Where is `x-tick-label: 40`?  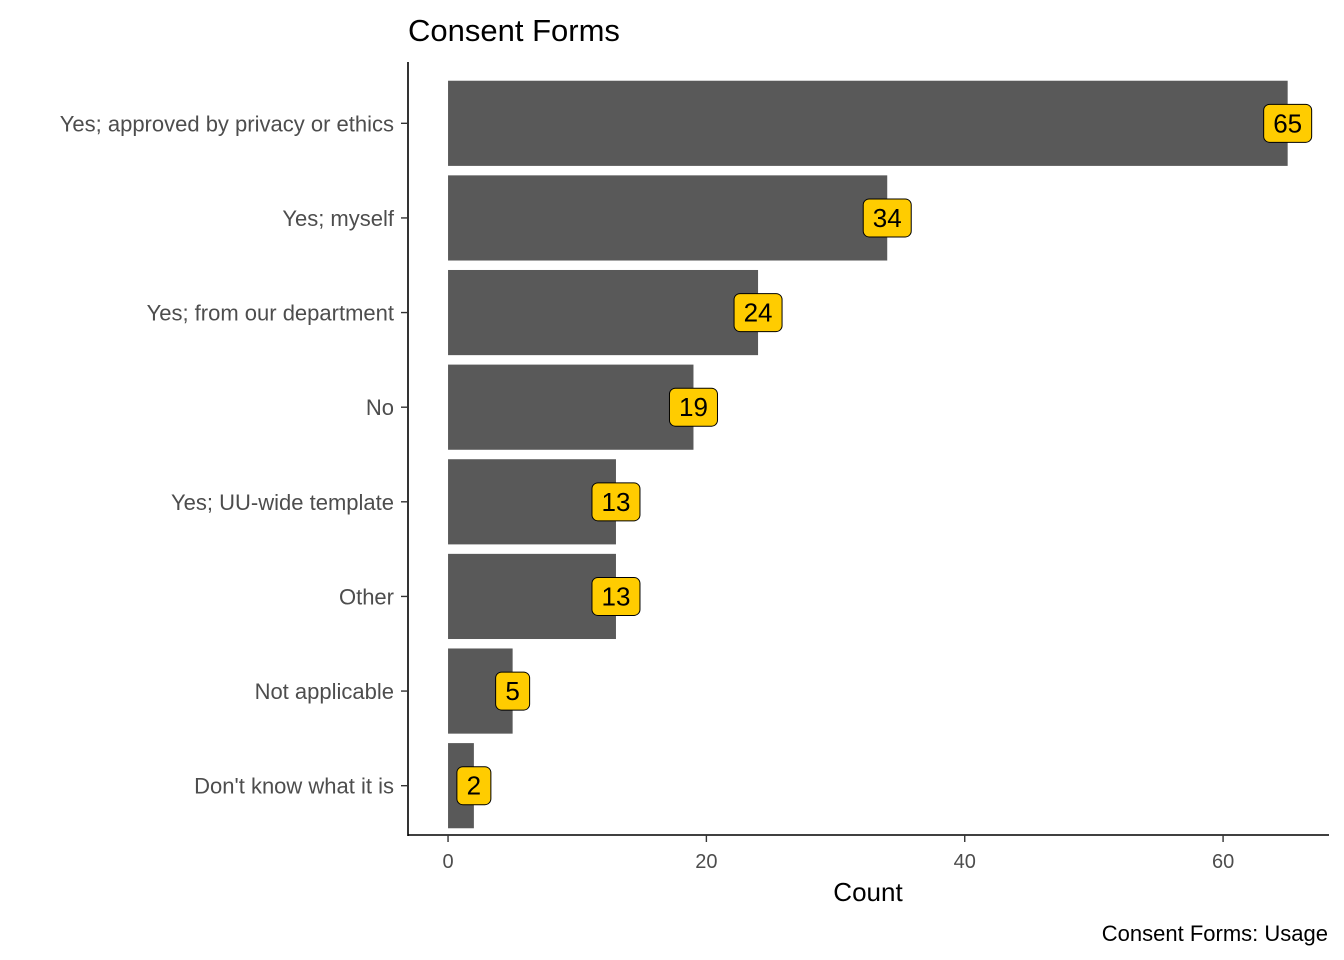
x-tick-label: 40 is located at coordinates (965, 862).